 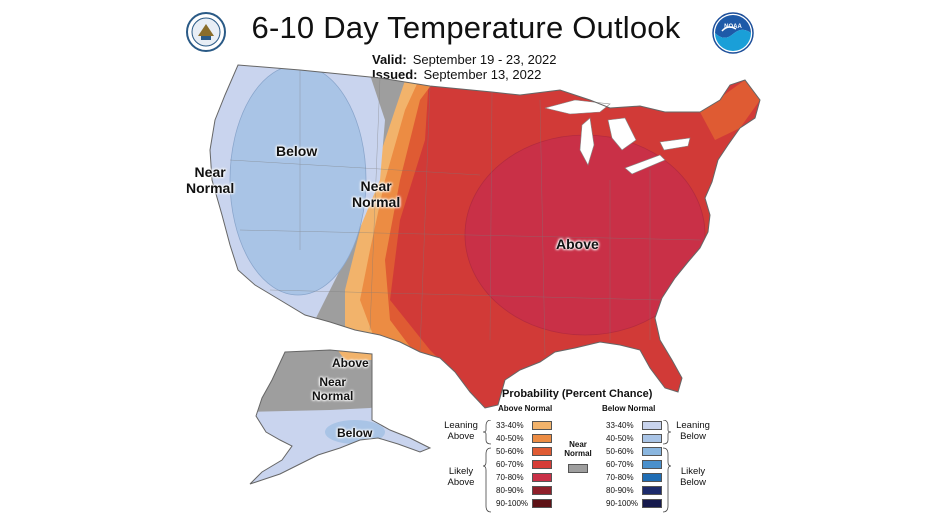 I want to click on legend-below-row: 90-100%, so click(x=641, y=503).